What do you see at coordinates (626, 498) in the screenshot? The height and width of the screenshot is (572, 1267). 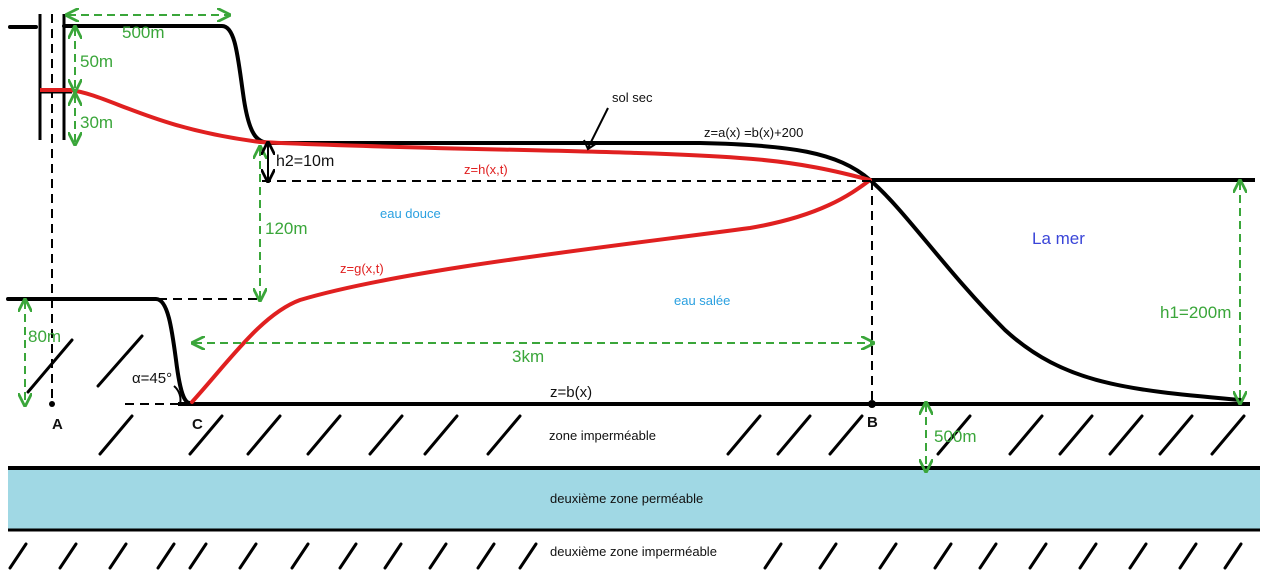 I see `label-second-permeable: deuxième zone perméable` at bounding box center [626, 498].